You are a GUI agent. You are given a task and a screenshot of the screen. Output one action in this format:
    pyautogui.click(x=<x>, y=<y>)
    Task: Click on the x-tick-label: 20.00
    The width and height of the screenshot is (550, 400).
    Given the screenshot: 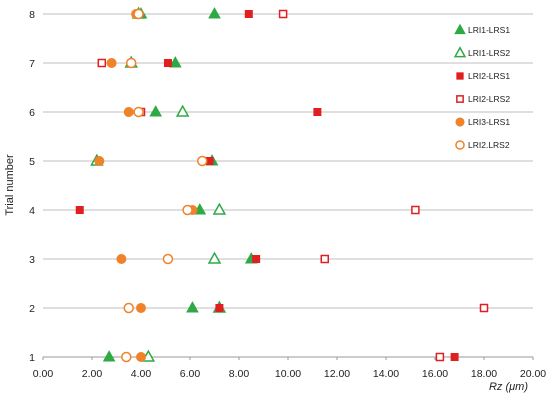 What is the action you would take?
    pyautogui.click(x=533, y=374)
    